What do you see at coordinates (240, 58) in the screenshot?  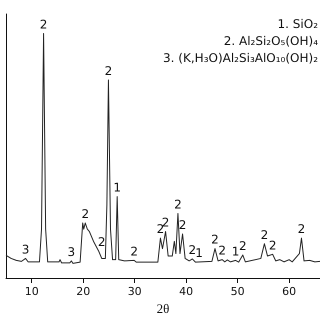 I see `annotation: 3. (K,H₃O)Al₂Si₃AlO₁₀(OH)₂` at bounding box center [240, 58].